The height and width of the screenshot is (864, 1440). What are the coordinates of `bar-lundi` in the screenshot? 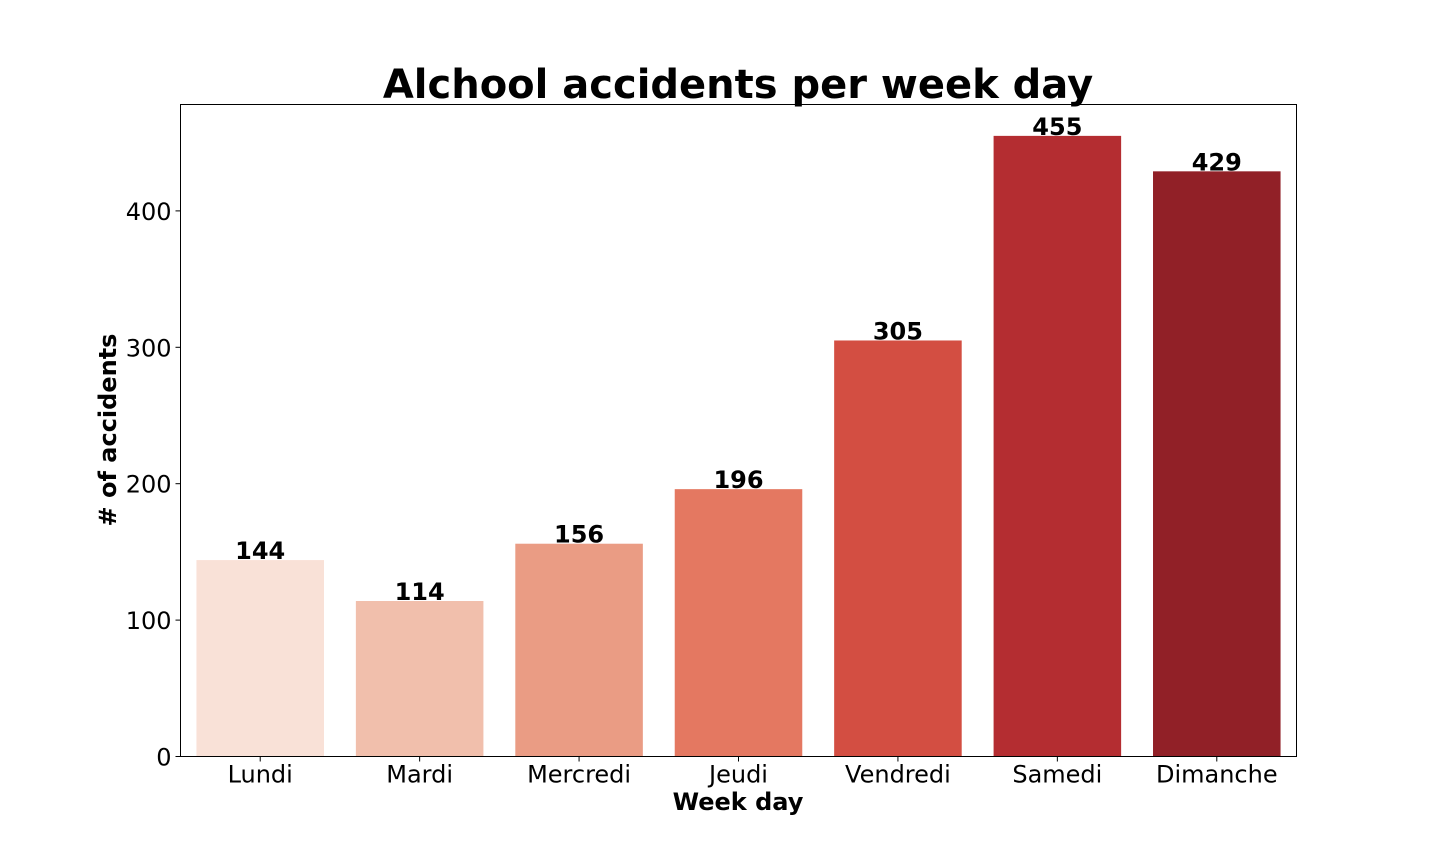 It's located at (260, 658).